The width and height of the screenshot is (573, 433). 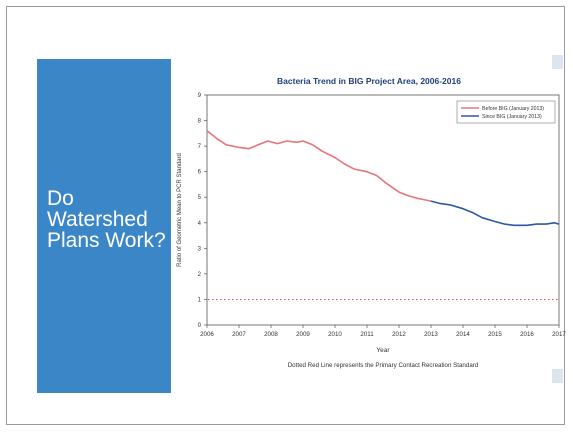 I want to click on x-tick-label: 2006, so click(x=207, y=334).